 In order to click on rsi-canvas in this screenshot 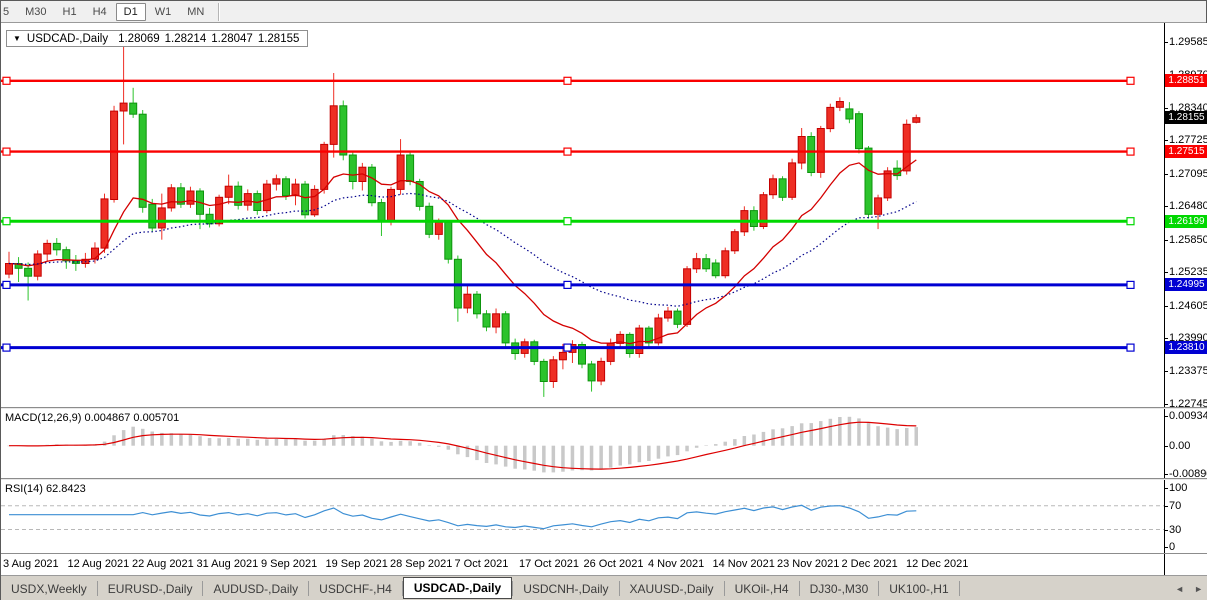, I will do `click(582, 516)`.